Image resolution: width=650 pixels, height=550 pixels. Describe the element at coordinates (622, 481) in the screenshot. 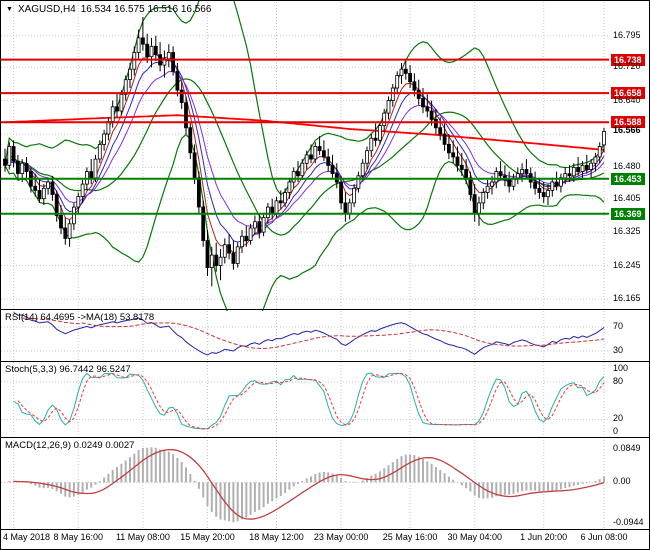

I see `macd-axis-label: 0.00` at that location.